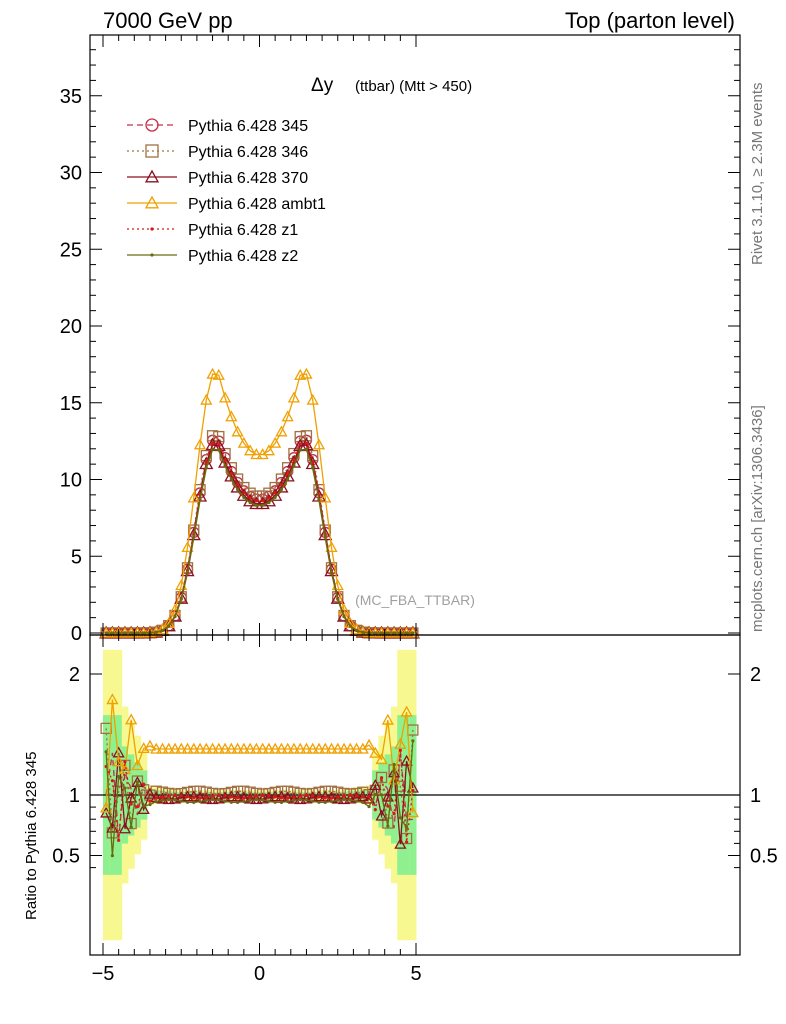 This screenshot has height=1024, width=786. Describe the element at coordinates (212, 256) in the screenshot. I see `legend-item: Pythia 6.428 z2` at that location.